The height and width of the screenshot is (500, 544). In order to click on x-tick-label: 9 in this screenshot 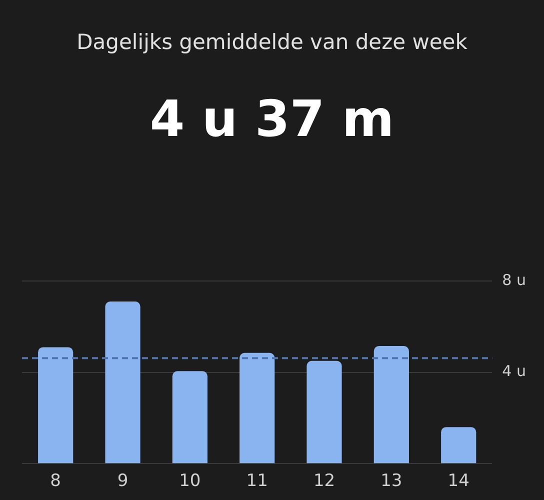, I will do `click(122, 481)`.